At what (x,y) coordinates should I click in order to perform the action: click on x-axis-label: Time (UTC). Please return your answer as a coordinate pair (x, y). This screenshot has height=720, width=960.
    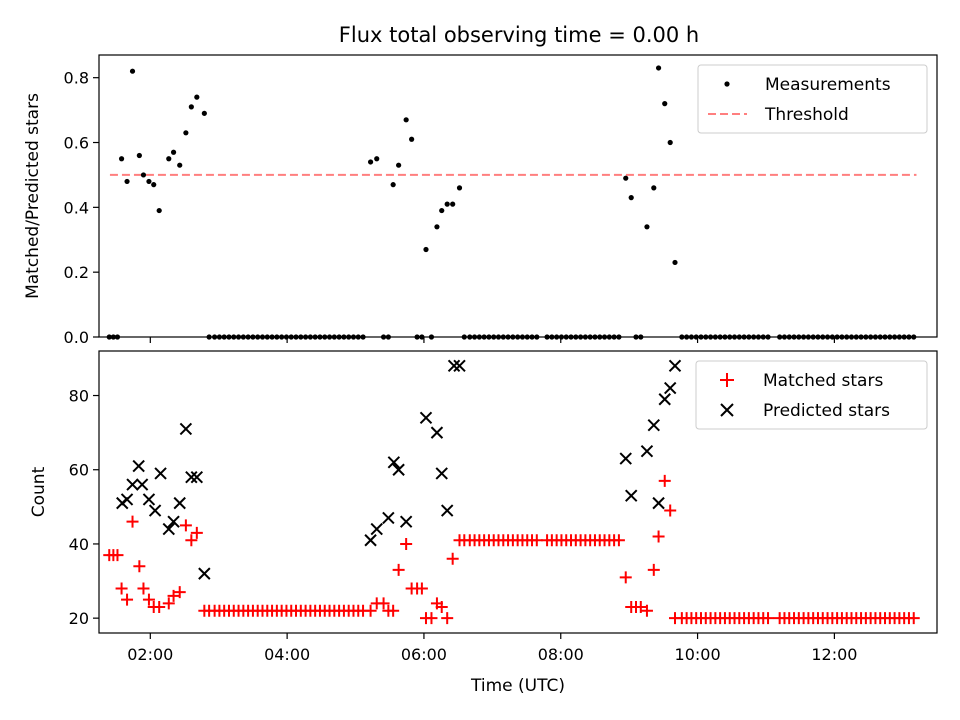
    Looking at the image, I should click on (517, 686).